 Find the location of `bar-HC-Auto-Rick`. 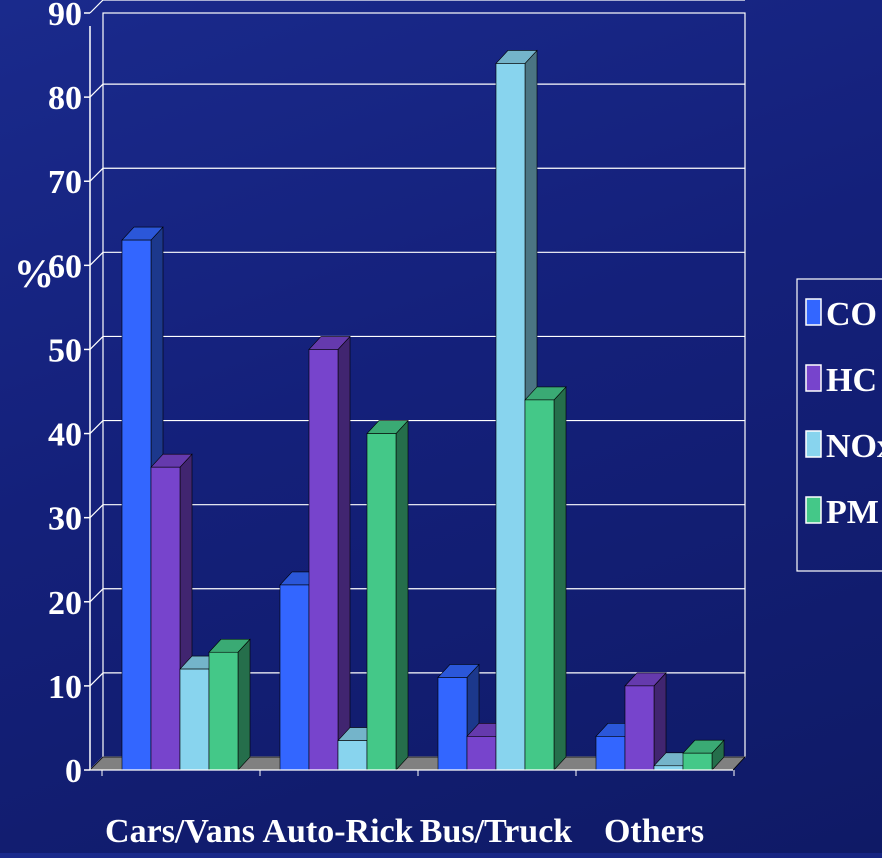

bar-HC-Auto-Rick is located at coordinates (329, 553).